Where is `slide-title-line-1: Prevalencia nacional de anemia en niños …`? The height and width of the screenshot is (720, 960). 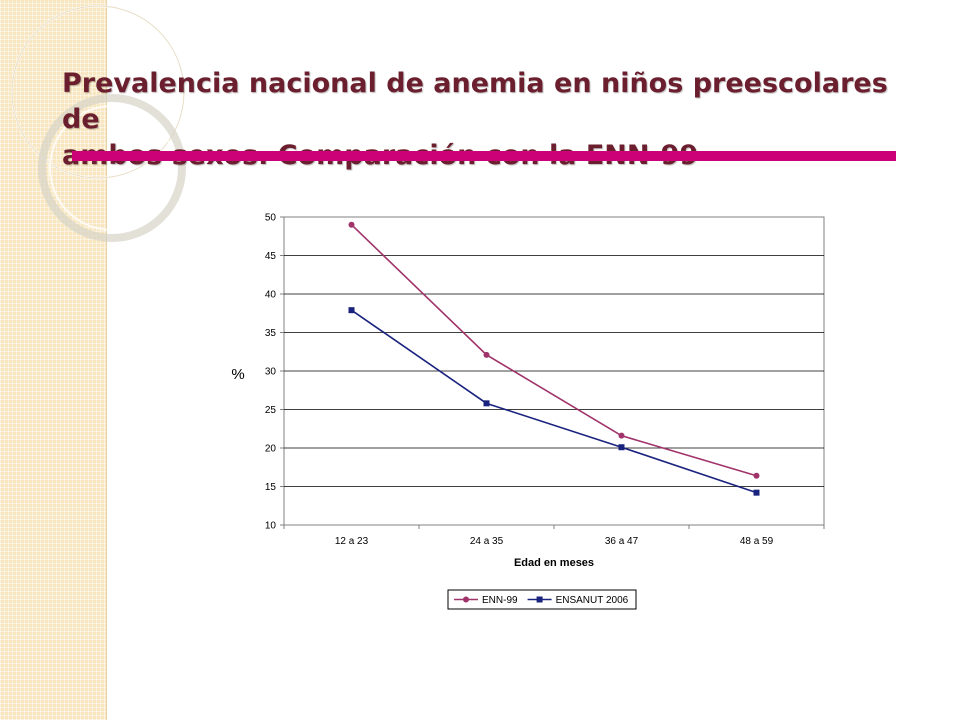
slide-title-line-1: Prevalencia nacional de anemia en niños … is located at coordinates (475, 101).